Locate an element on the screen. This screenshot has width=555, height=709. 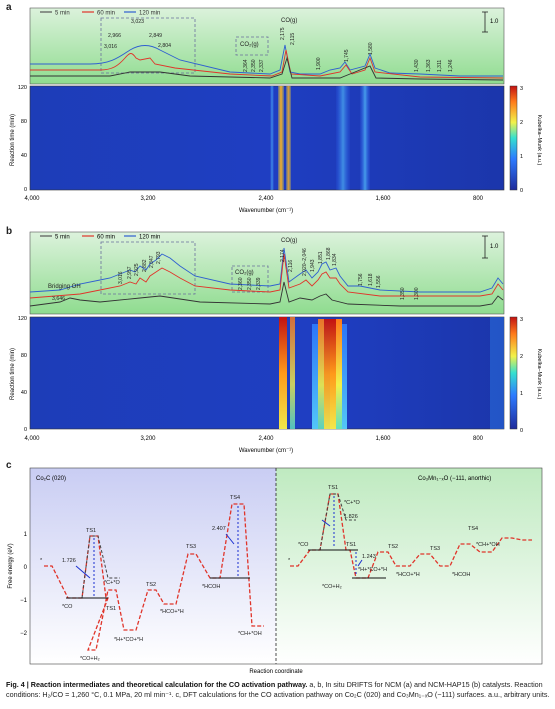
right-ts1b: TS1 is located at coordinates (351, 545).